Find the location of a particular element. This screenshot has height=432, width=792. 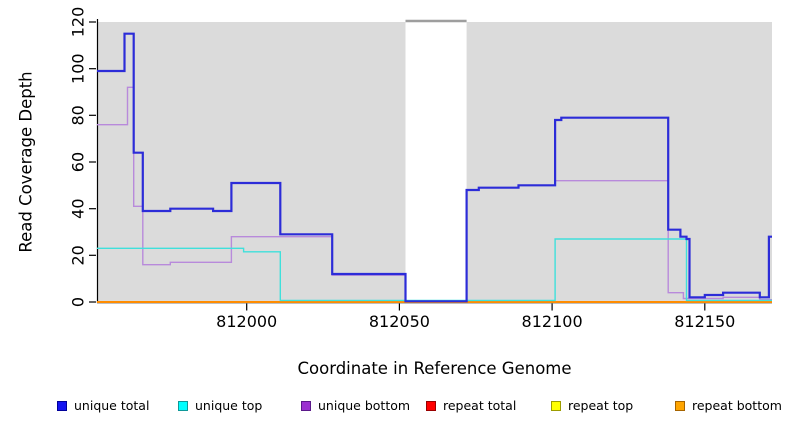

y-axis-title: Read Coverage Depth is located at coordinates (26, 162).